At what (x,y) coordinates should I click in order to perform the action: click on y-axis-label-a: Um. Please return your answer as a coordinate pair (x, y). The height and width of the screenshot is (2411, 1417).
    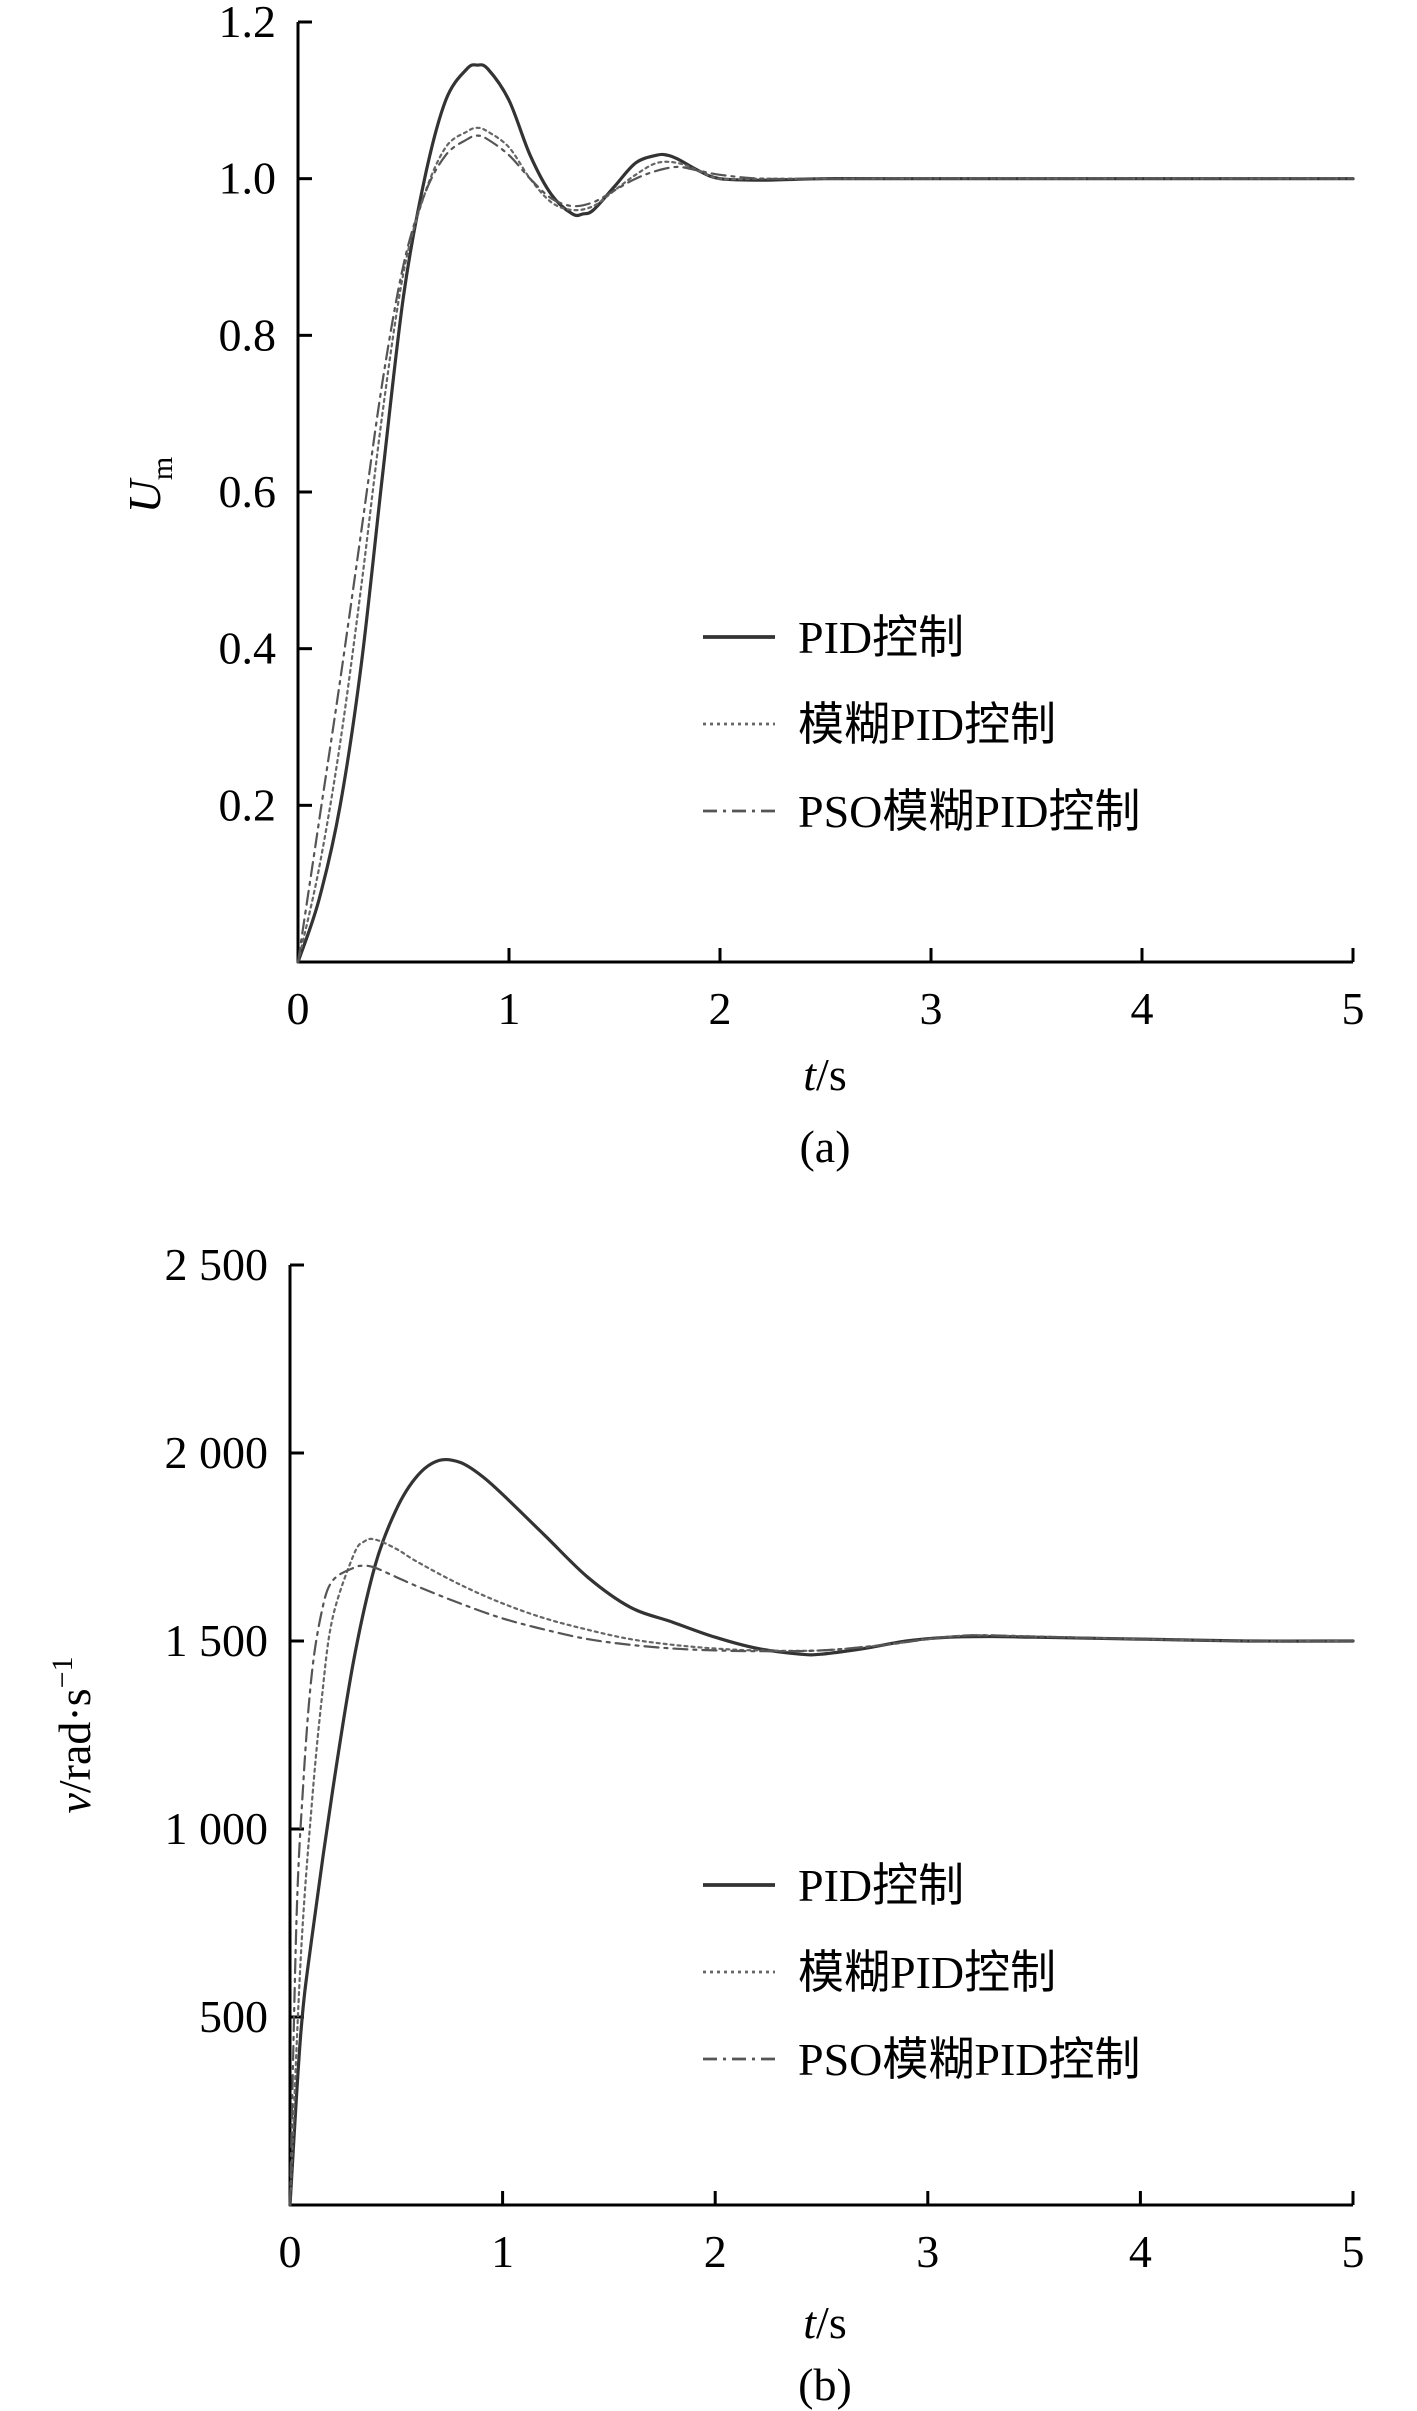
    Looking at the image, I should click on (149, 485).